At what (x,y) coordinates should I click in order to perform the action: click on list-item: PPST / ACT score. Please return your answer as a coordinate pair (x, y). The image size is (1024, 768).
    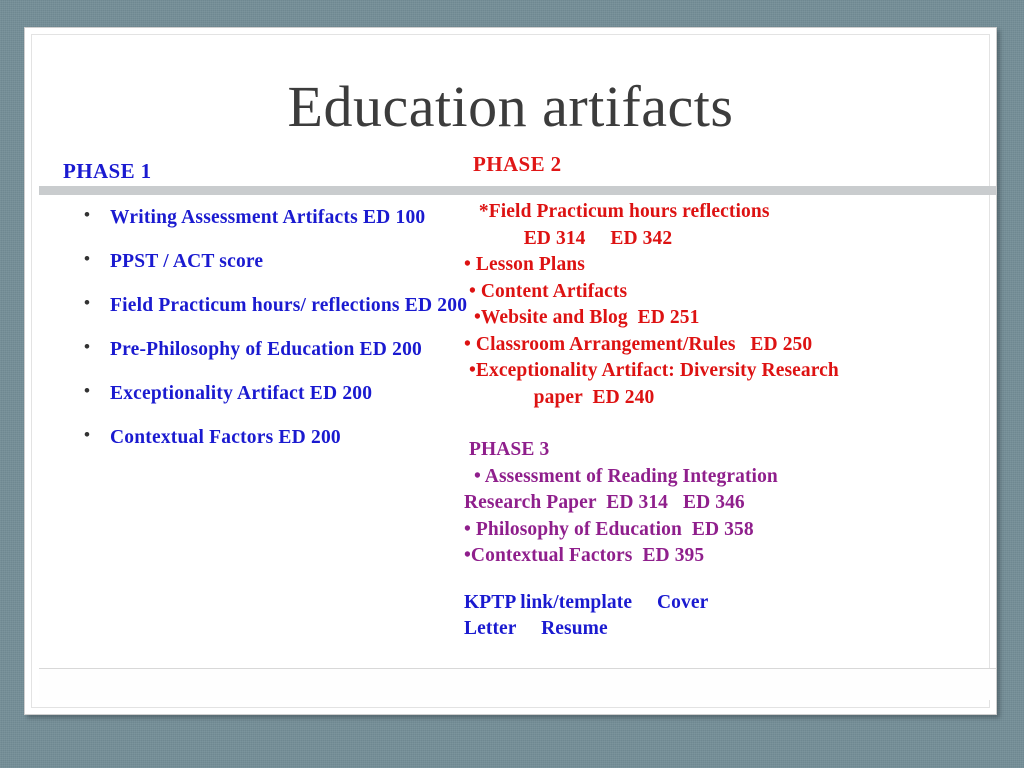
    Looking at the image, I should click on (268, 261).